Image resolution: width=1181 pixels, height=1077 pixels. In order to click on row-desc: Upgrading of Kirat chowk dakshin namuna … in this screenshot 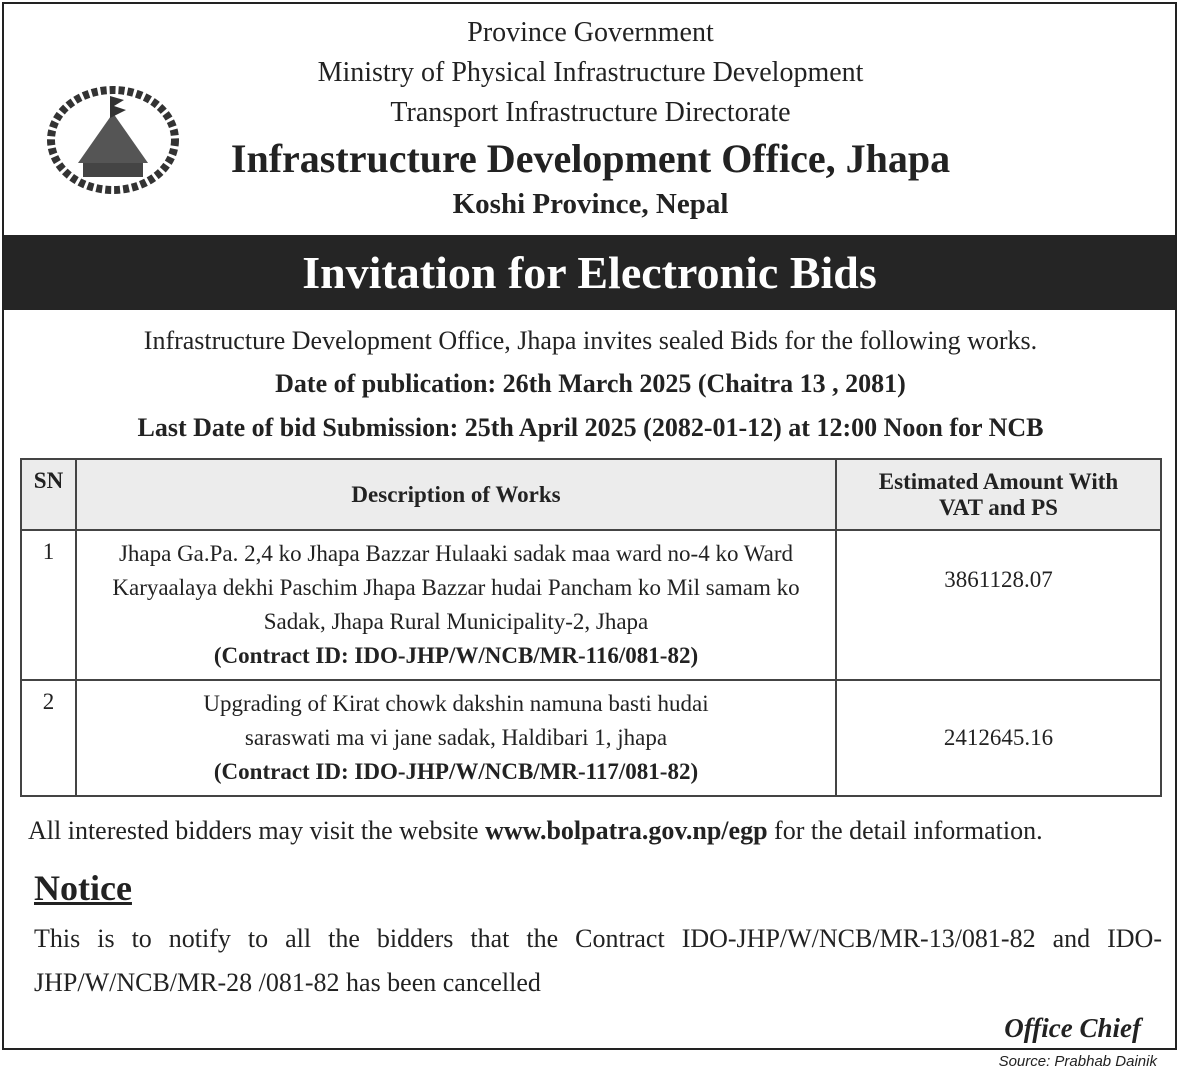, I will do `click(456, 738)`.